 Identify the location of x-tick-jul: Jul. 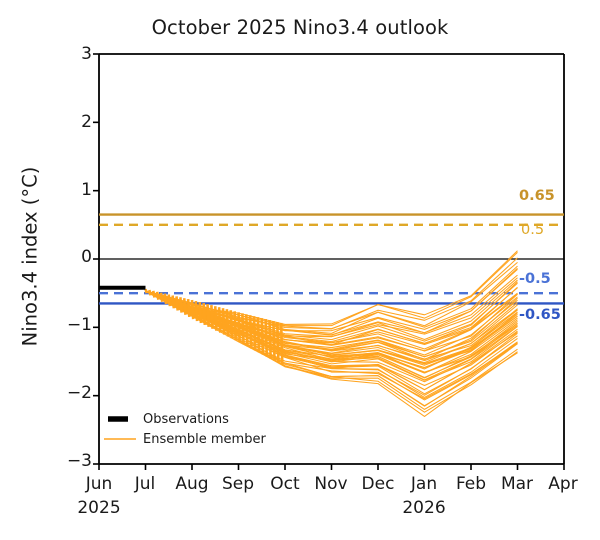
(145, 484).